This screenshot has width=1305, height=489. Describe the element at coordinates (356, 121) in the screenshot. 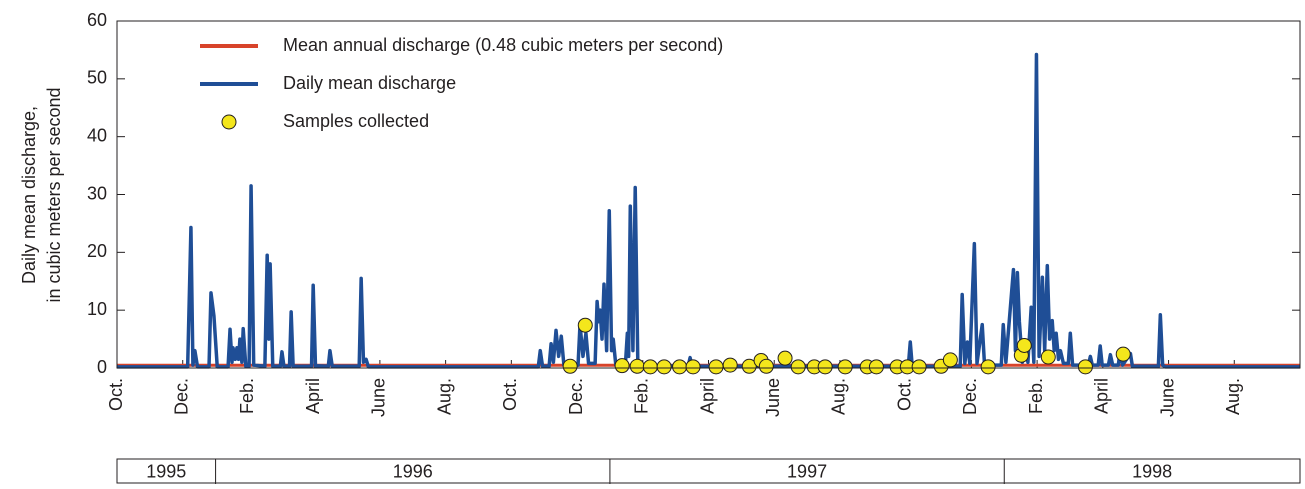

I see `legend-label: Samples collected` at that location.